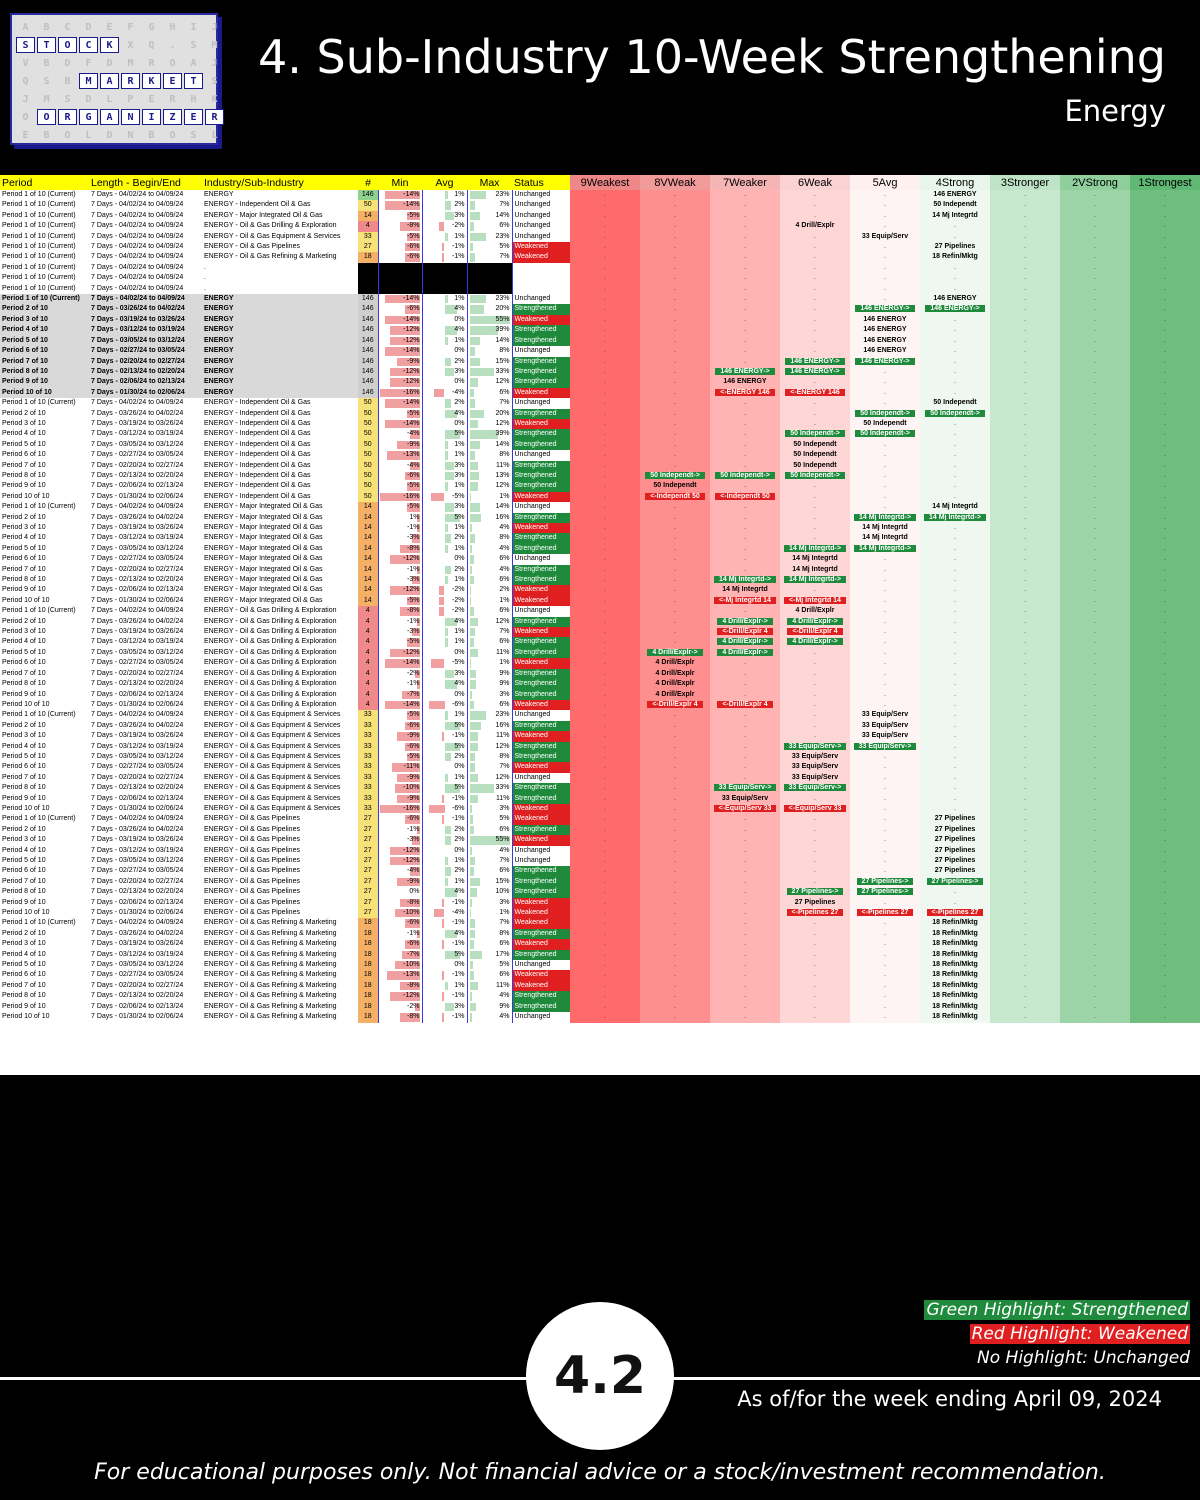  Describe the element at coordinates (280, 944) in the screenshot. I see `industry-cell: ENERGY - Oil & Gas Refining & Marketing` at that location.